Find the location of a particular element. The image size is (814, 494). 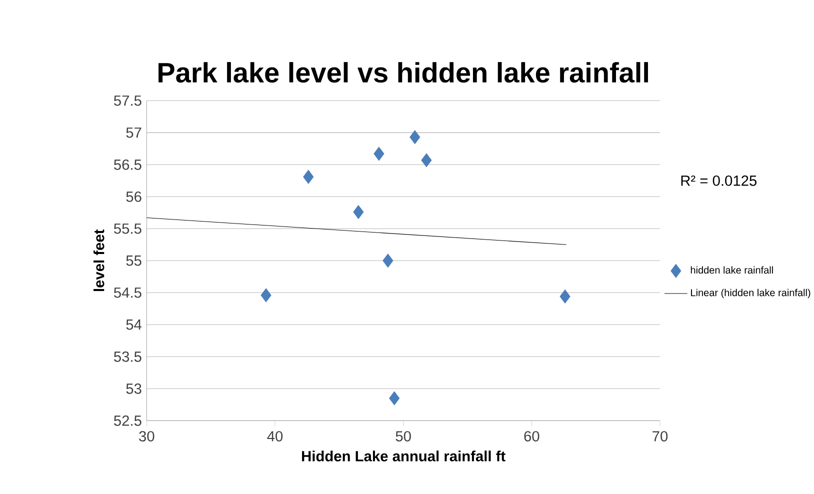

y-tick-label: 53 is located at coordinates (134, 388).